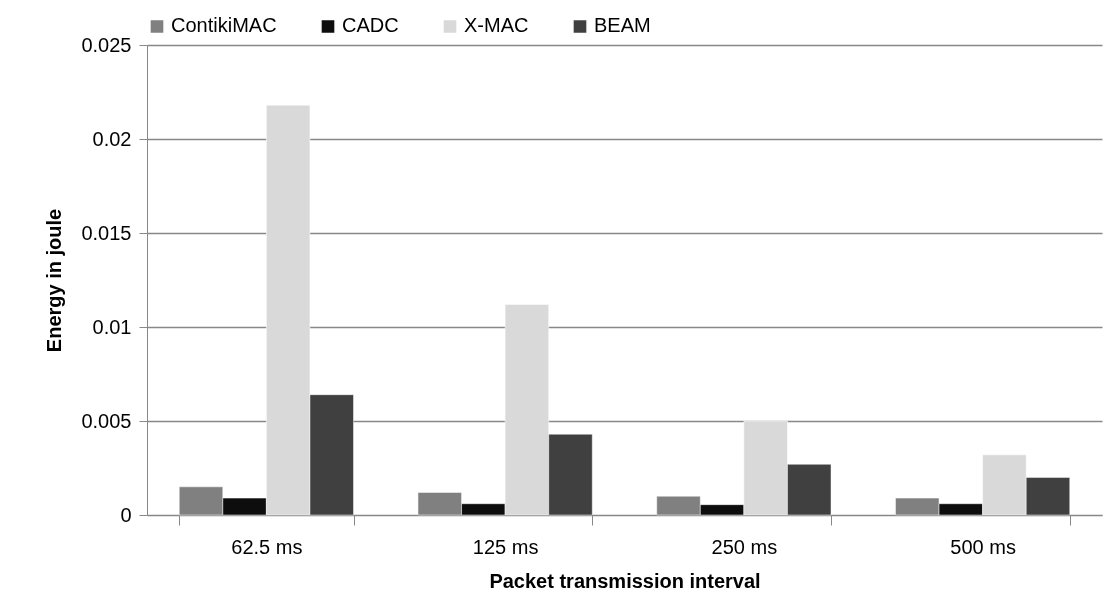  I want to click on y-tick-label: 0.005, so click(106, 420).